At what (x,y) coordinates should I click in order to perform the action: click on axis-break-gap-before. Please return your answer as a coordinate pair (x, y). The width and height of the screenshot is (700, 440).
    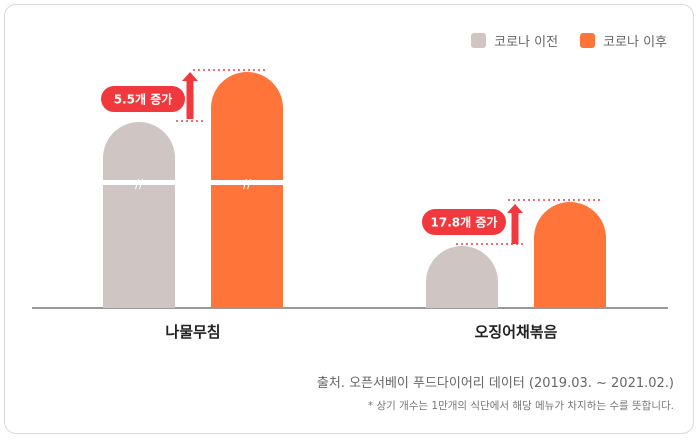
    Looking at the image, I should click on (139, 182).